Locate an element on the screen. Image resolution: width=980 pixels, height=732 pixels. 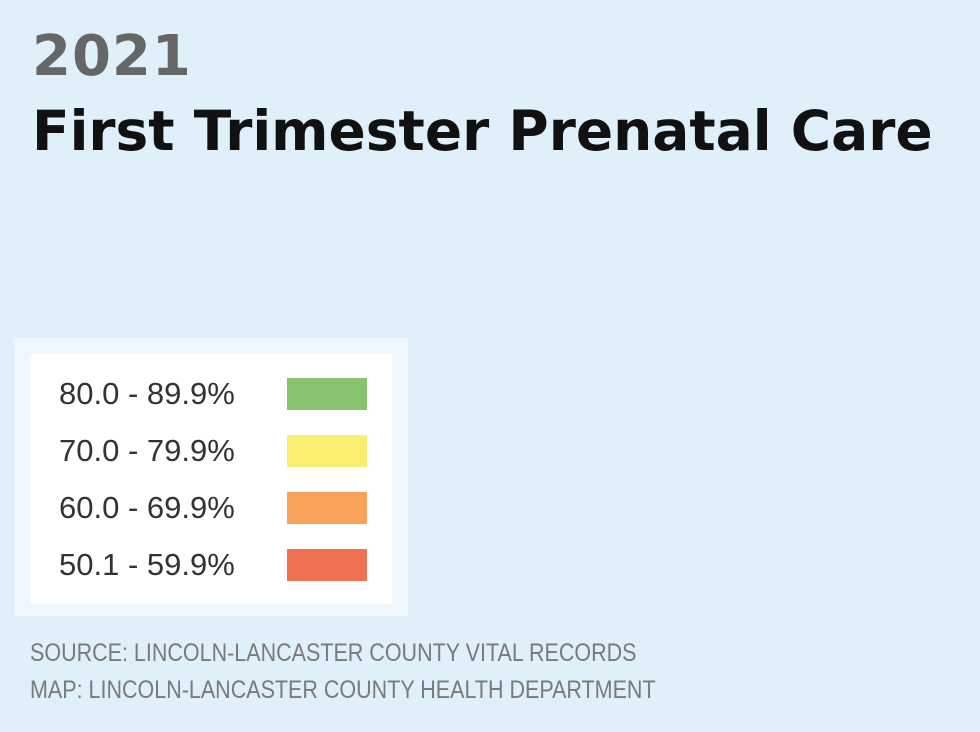
map-title: First Trimester Prenatal Care is located at coordinates (482, 131).